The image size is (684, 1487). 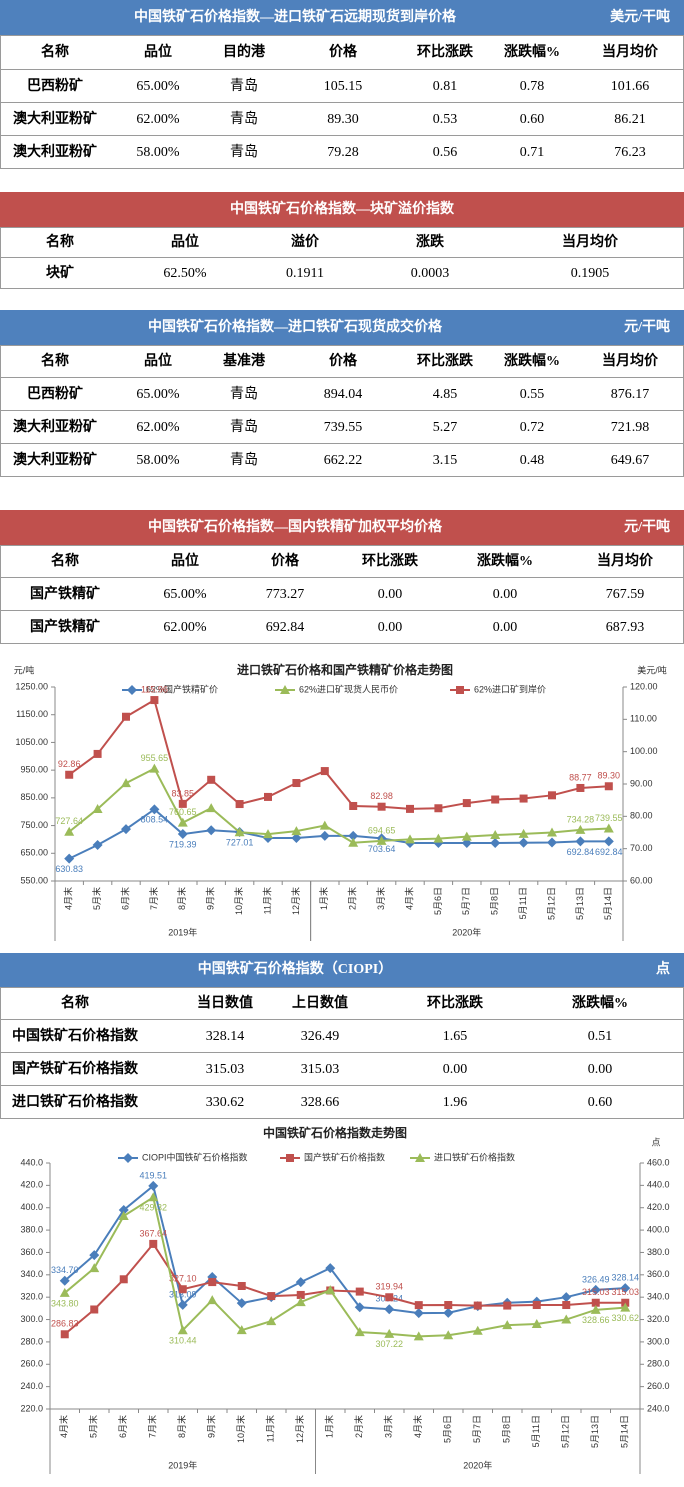 What do you see at coordinates (65, 1303) in the screenshot?
I see `data-label: 343.80` at bounding box center [65, 1303].